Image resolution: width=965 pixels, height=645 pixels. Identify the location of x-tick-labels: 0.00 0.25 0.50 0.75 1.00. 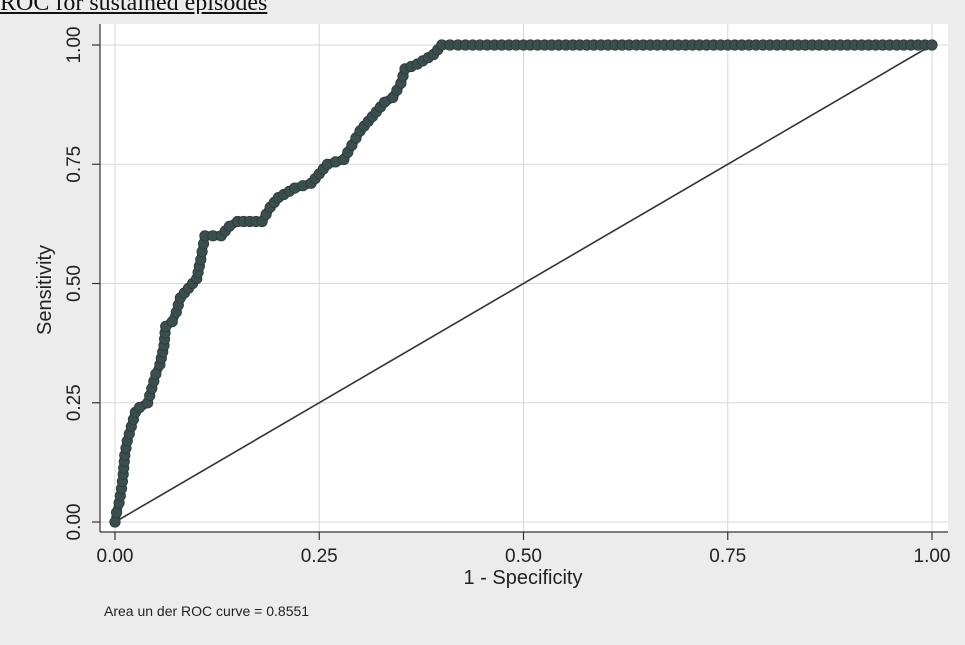
(524, 556).